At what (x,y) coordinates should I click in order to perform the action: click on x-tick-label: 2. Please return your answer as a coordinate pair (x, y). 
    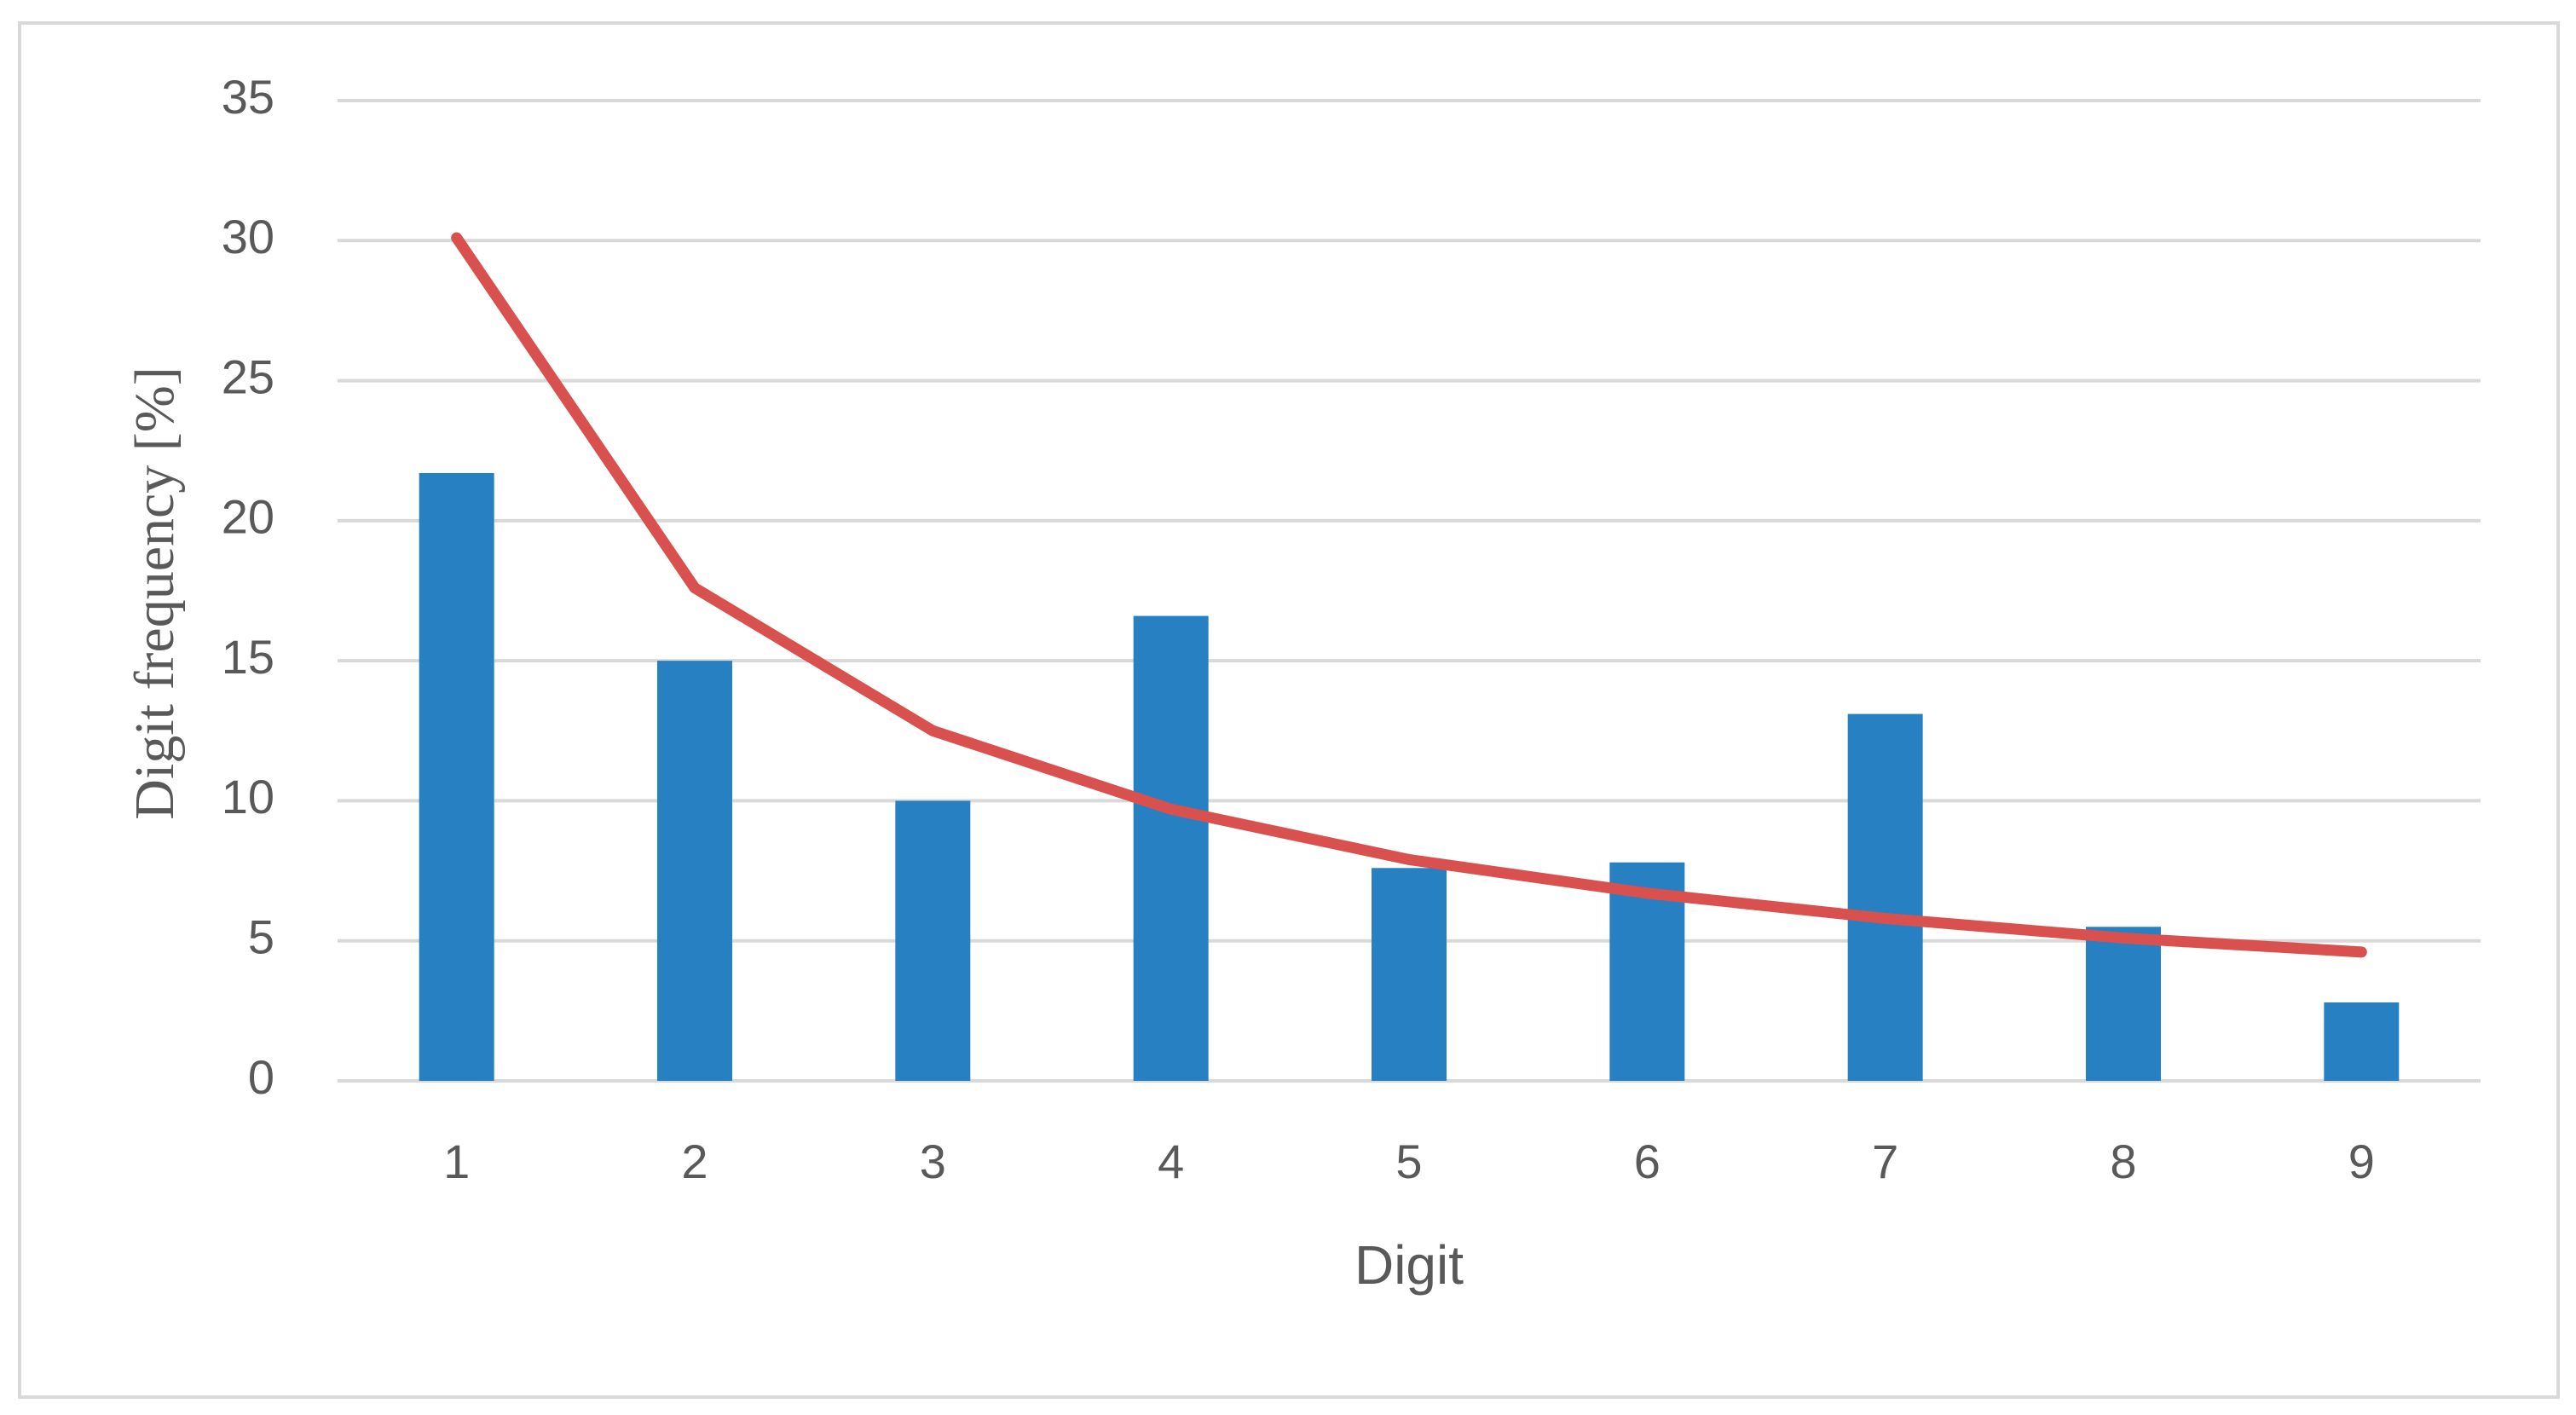
    Looking at the image, I should click on (694, 1161).